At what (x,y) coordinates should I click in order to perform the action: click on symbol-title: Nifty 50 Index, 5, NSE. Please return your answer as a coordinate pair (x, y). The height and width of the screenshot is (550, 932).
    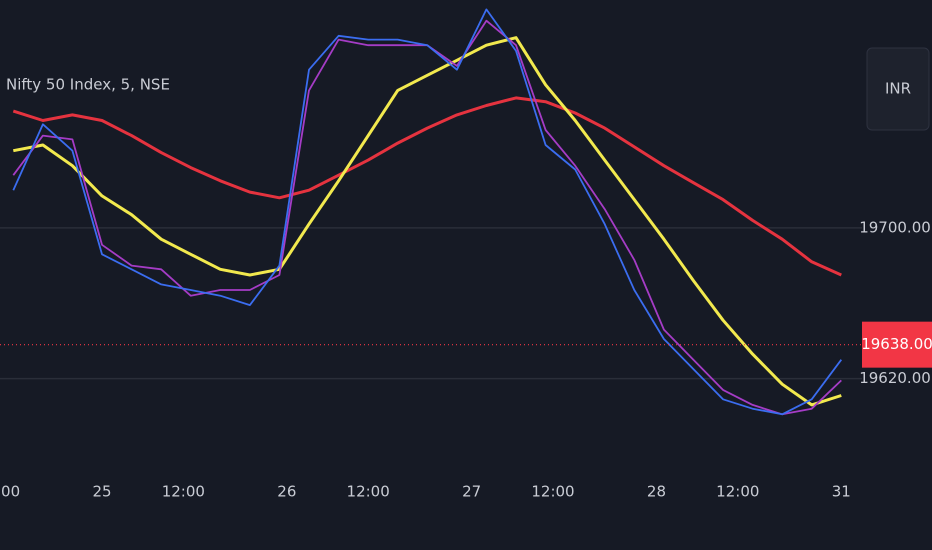
    Looking at the image, I should click on (88, 85).